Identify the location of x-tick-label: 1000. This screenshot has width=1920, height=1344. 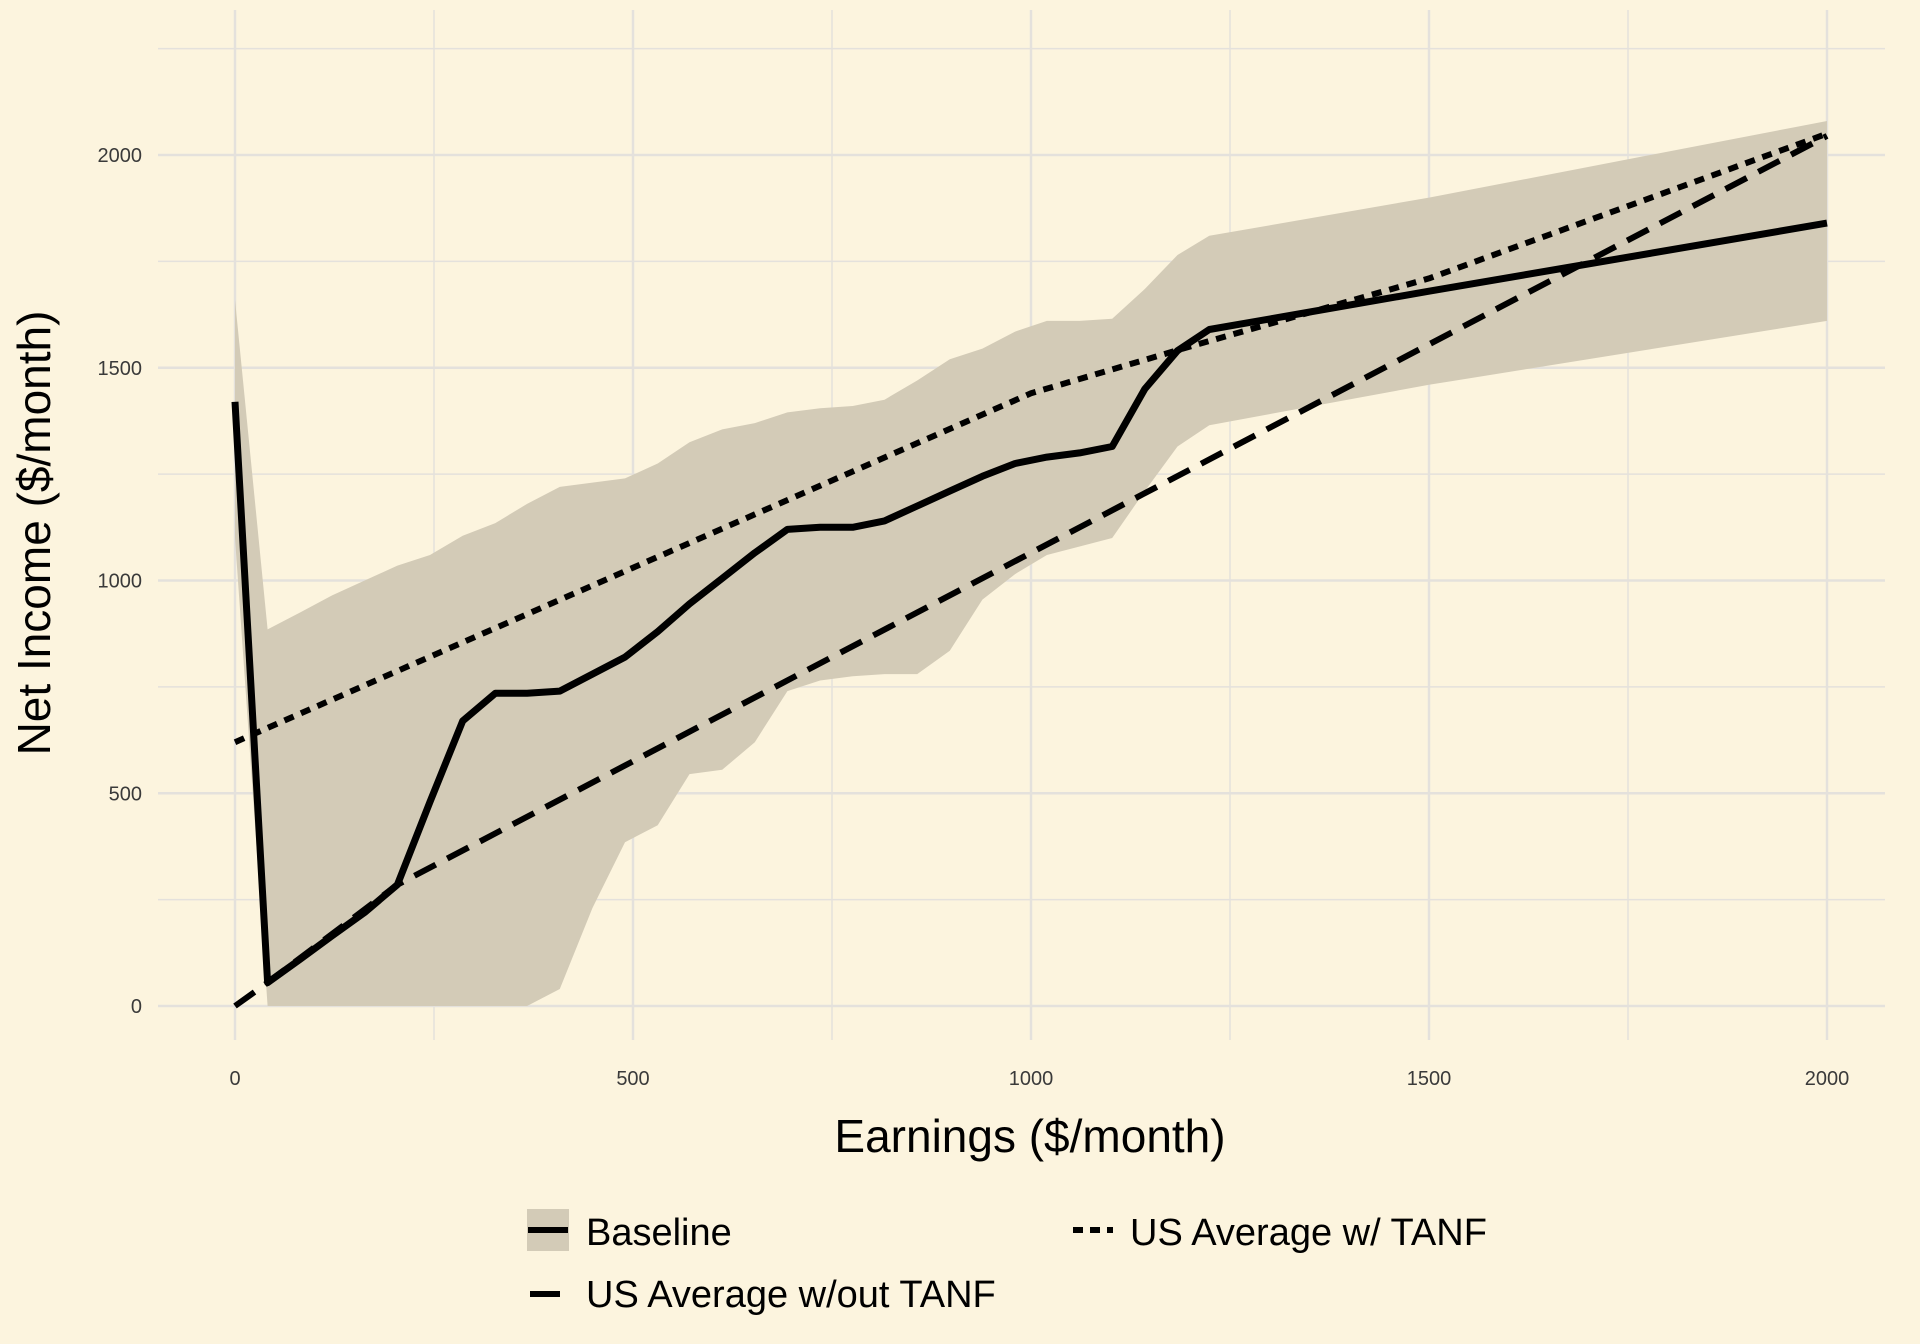
(1031, 1079).